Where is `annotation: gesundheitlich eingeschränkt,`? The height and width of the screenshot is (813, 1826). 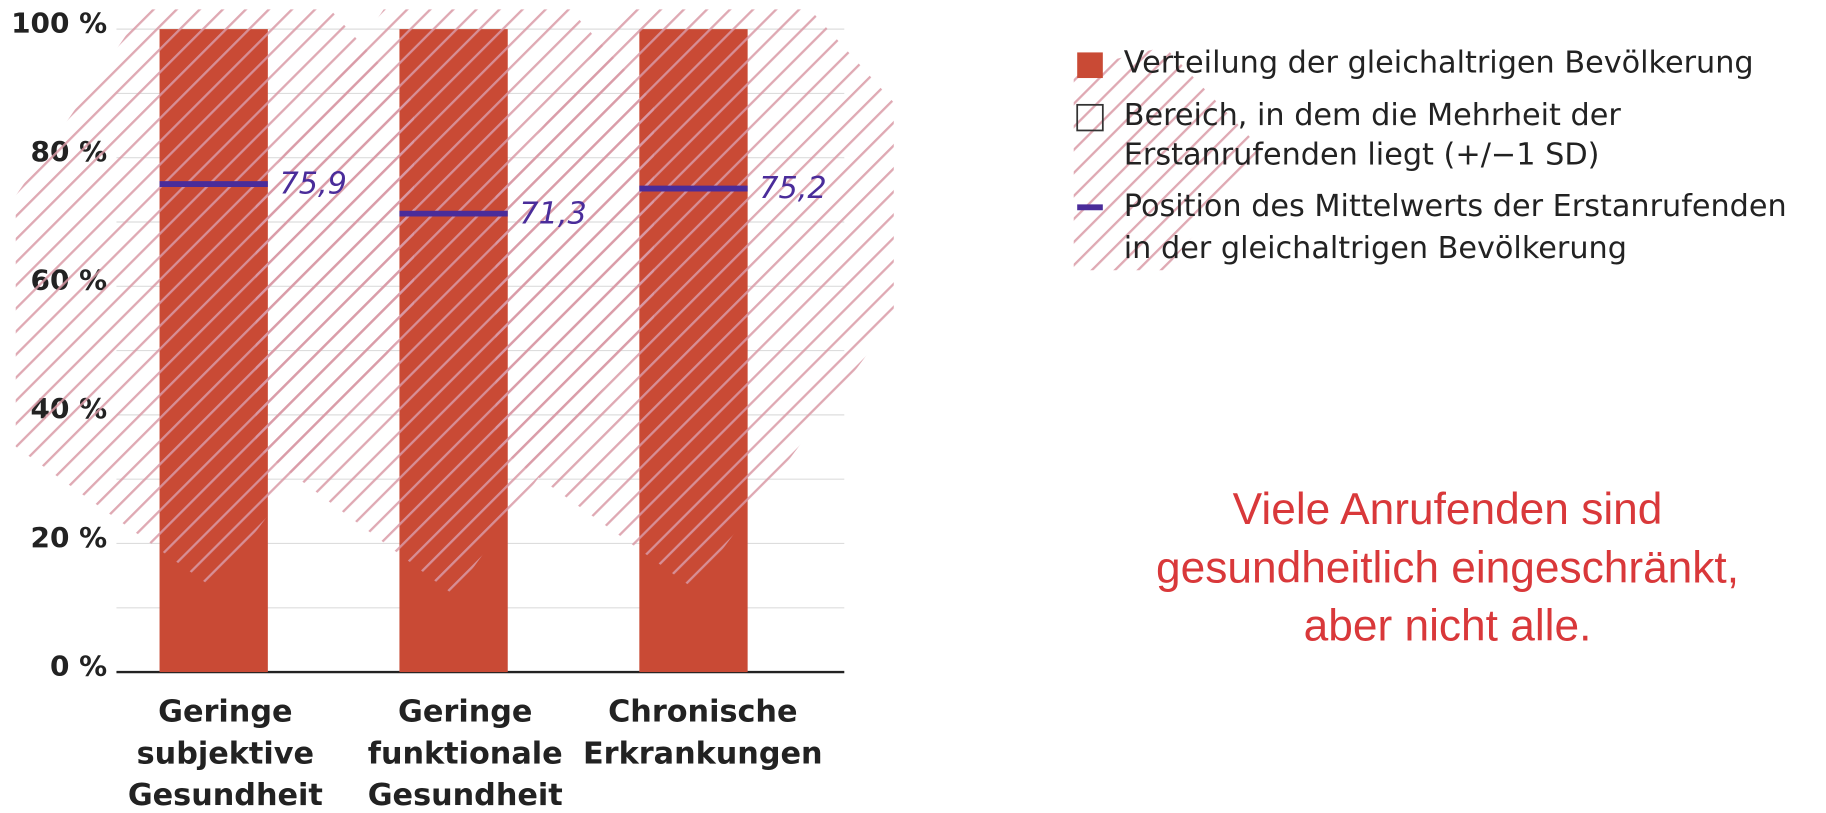
annotation: gesundheitlich eingeschränkt, is located at coordinates (1447, 567).